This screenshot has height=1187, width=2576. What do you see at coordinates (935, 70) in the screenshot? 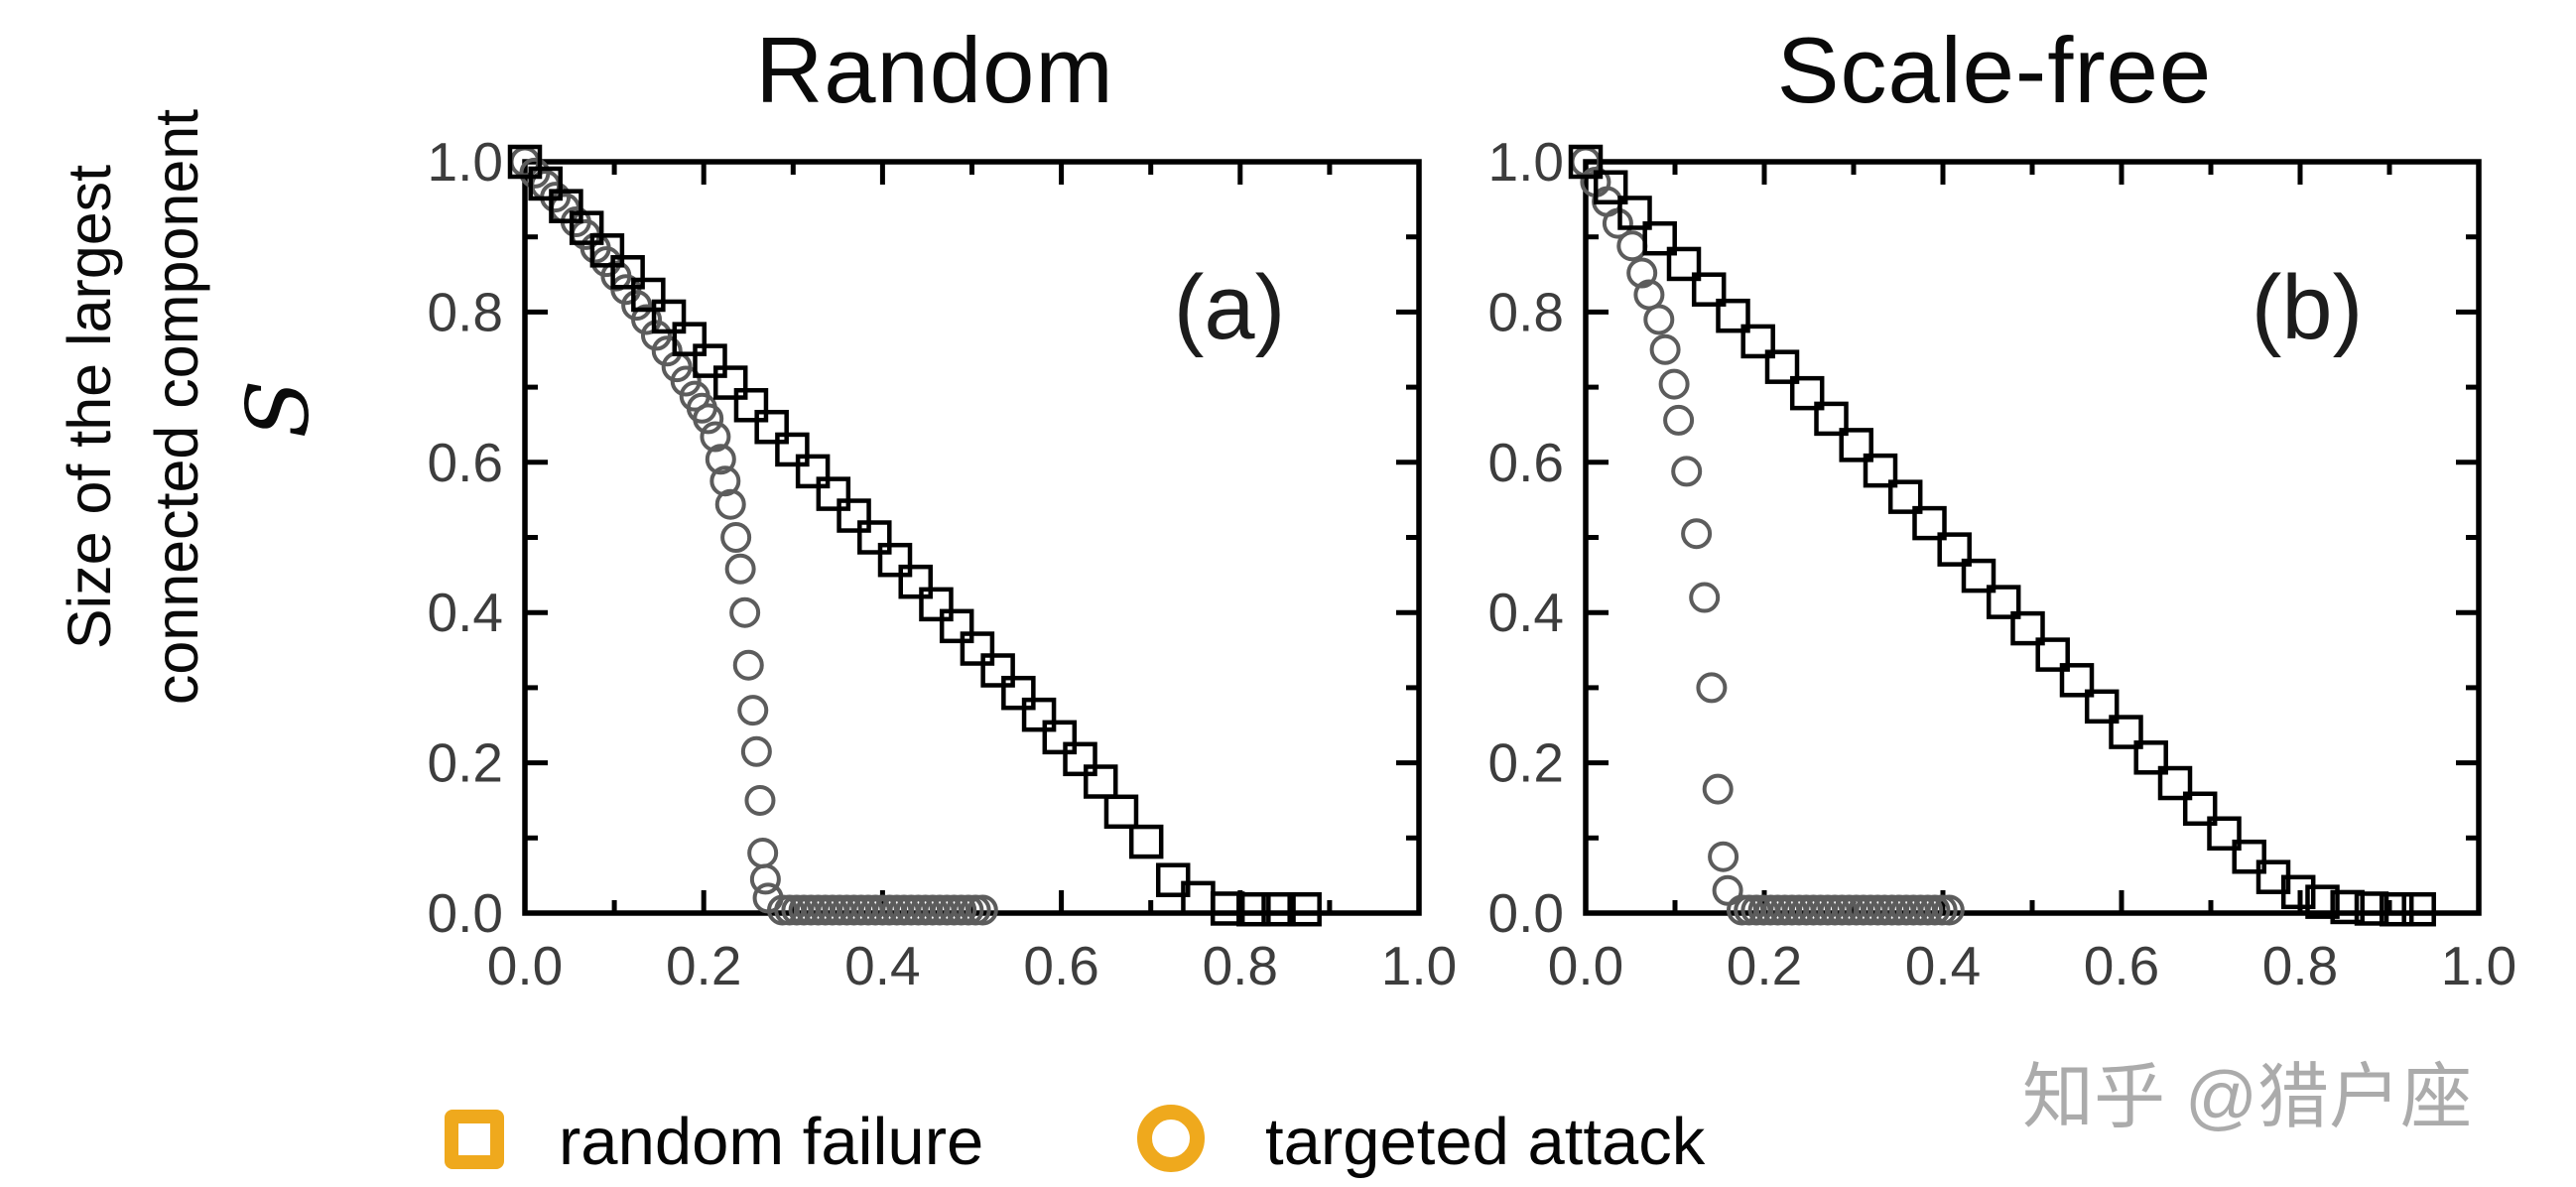
I see `plot-a-title: Random` at bounding box center [935, 70].